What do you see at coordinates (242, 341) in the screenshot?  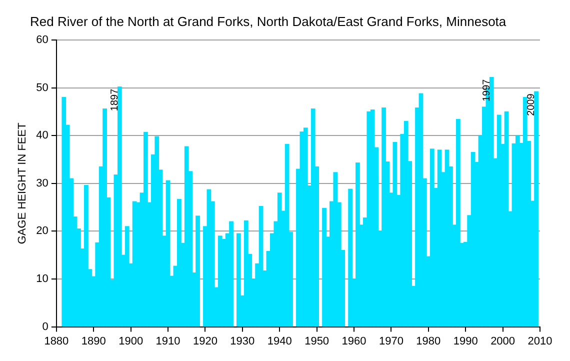 I see `x-tick-label: 1930` at bounding box center [242, 341].